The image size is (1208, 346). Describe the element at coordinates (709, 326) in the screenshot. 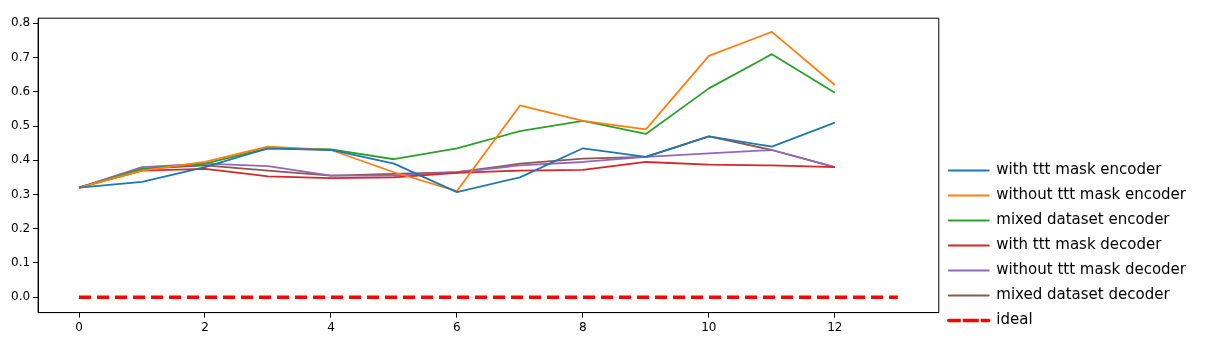

I see `x-tick-label: 10` at that location.